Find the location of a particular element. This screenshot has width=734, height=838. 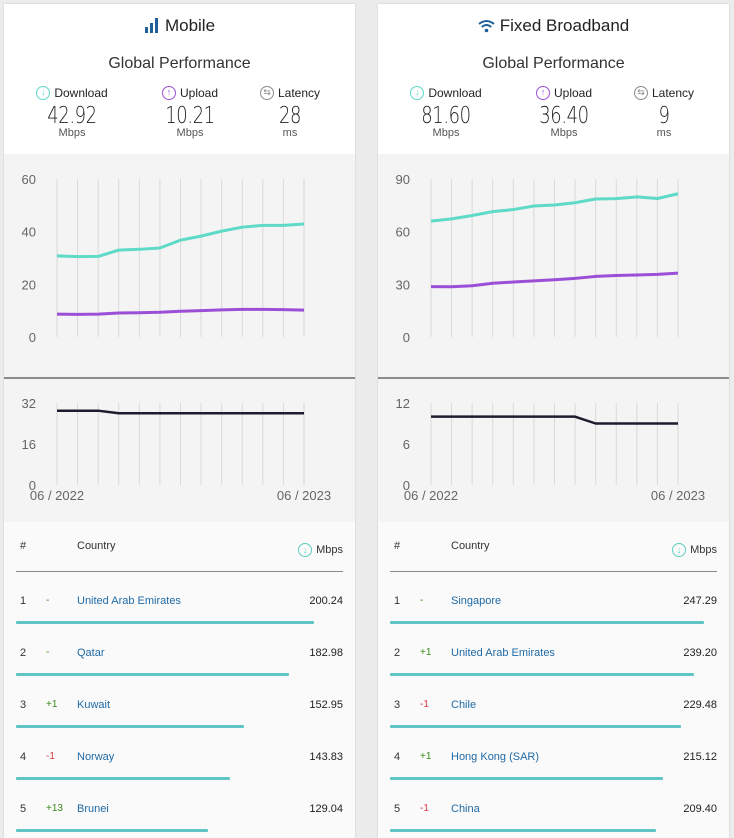

country-link: Qatar is located at coordinates (91, 653).